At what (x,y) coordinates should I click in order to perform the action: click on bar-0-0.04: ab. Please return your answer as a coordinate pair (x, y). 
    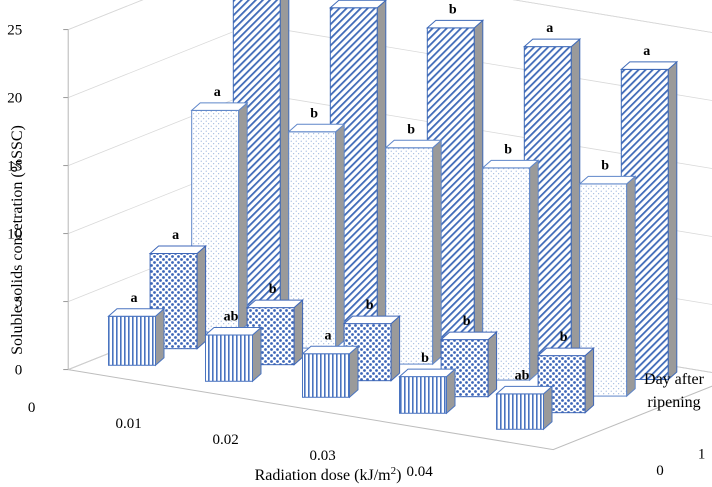
    Looking at the image, I should click on (524, 399).